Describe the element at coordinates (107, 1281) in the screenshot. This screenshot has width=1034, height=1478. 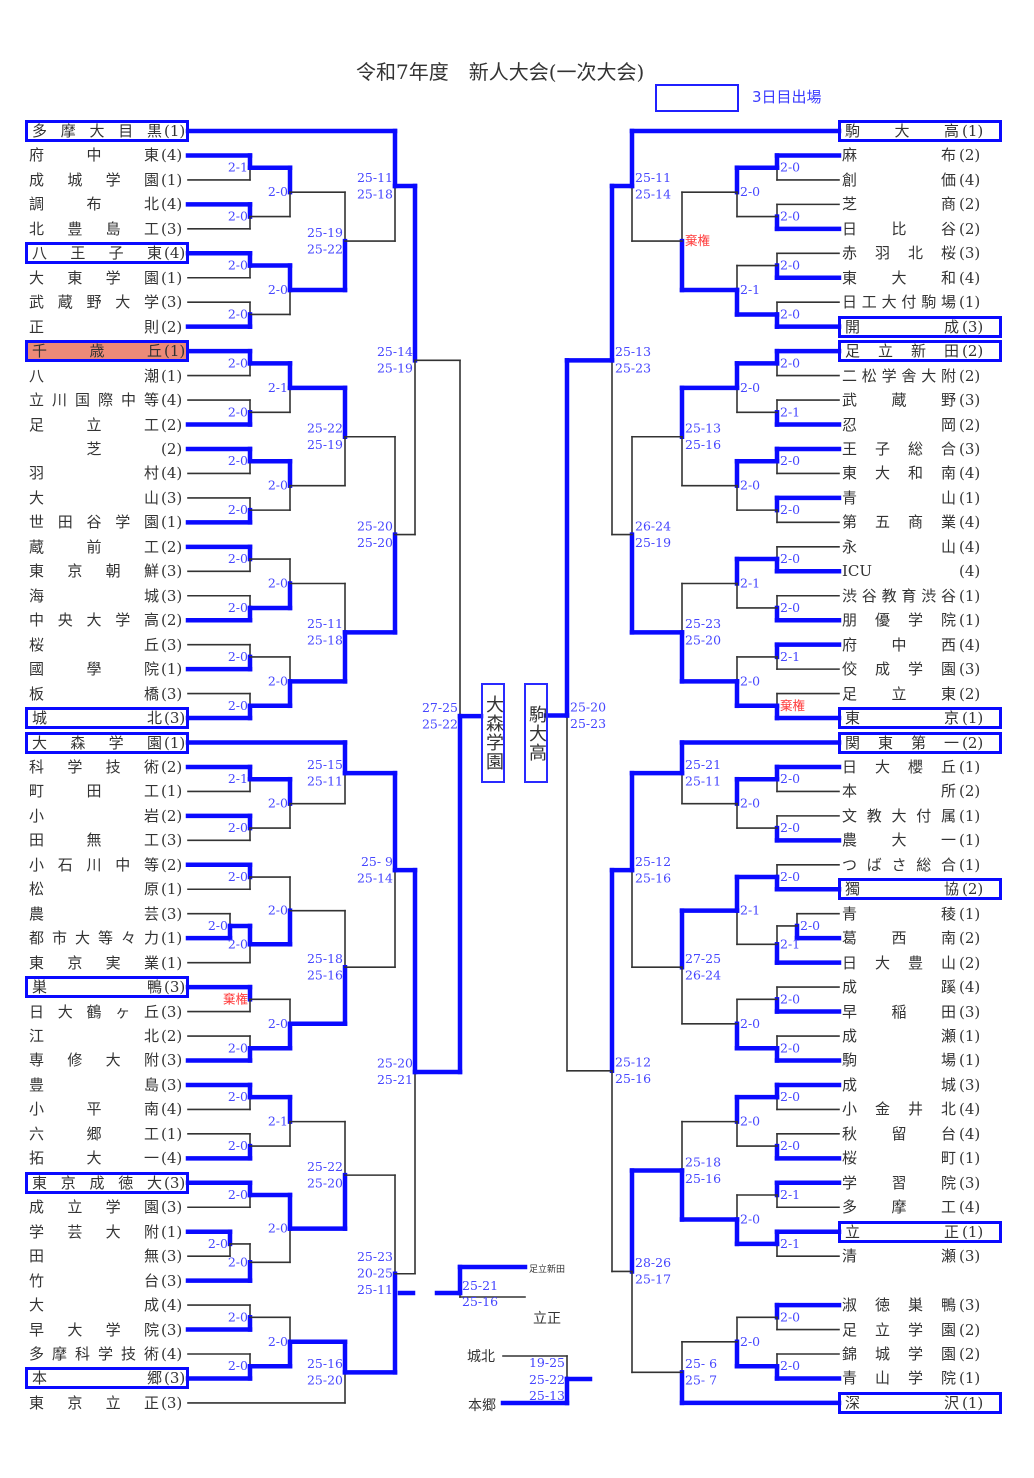
I see `left-team-row: 竹台 (3)` at that location.